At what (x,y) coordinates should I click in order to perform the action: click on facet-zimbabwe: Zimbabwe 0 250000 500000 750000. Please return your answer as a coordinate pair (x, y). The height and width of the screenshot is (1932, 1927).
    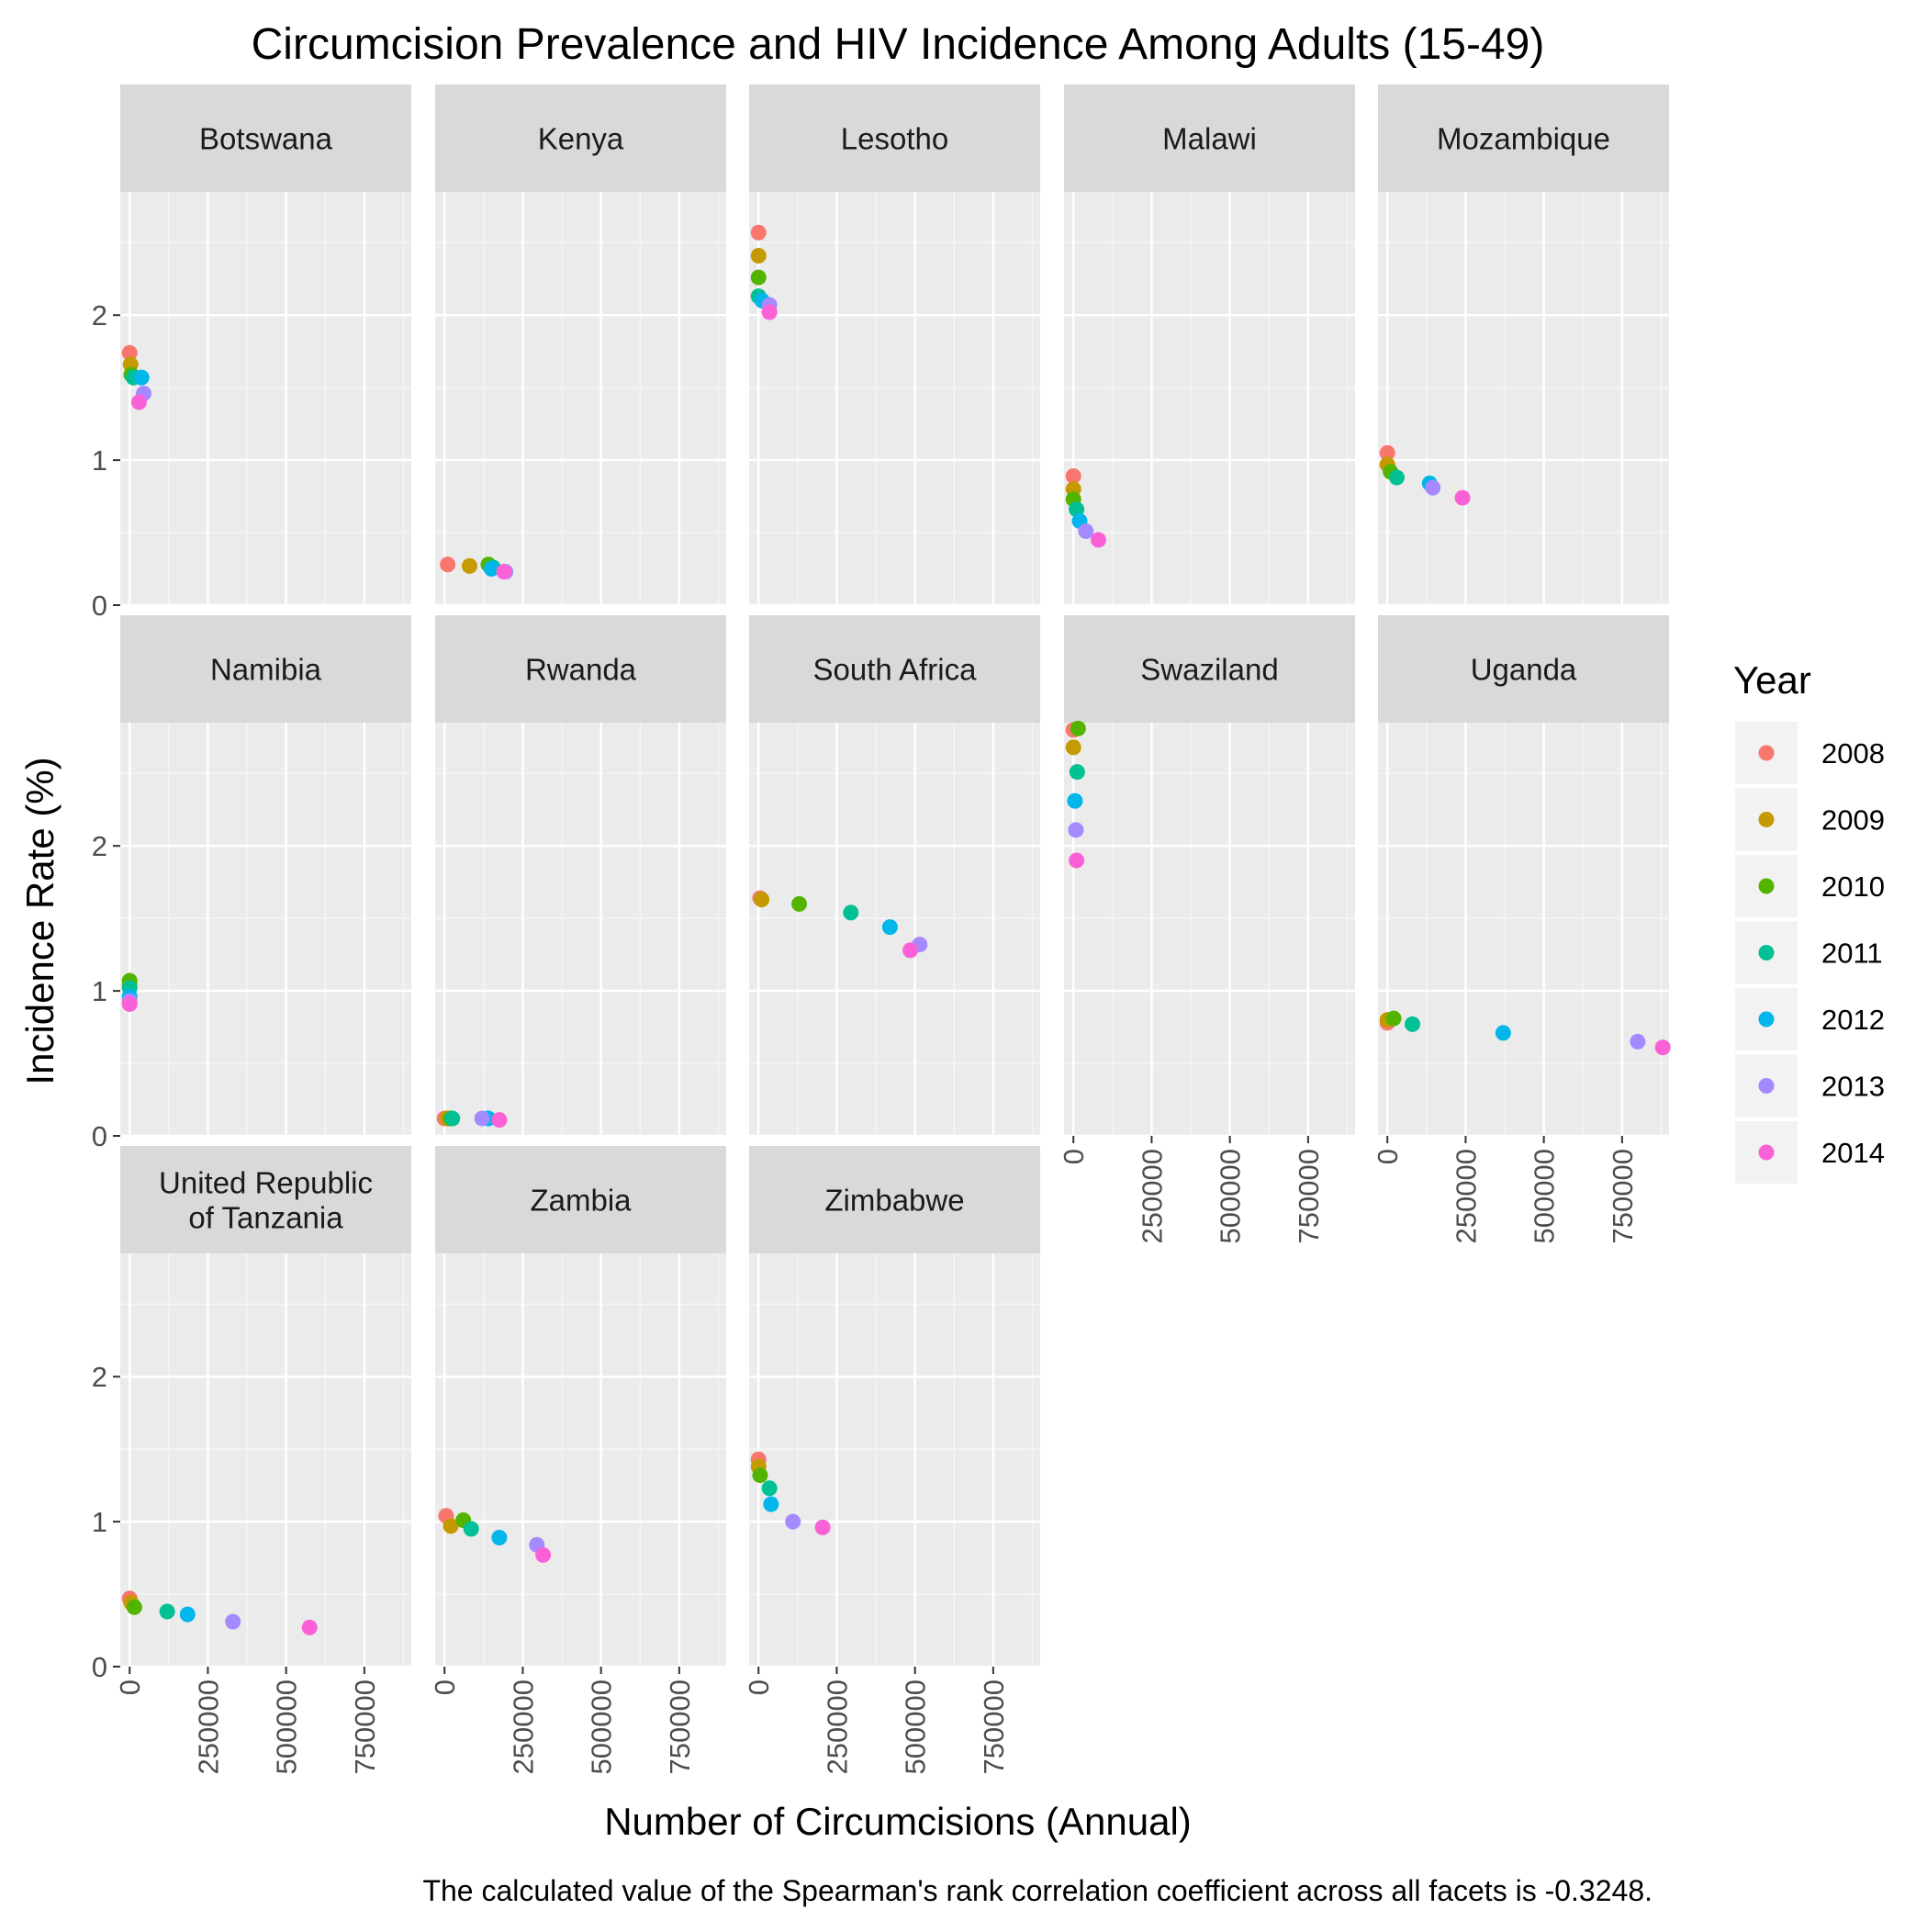
    Looking at the image, I should click on (892, 1460).